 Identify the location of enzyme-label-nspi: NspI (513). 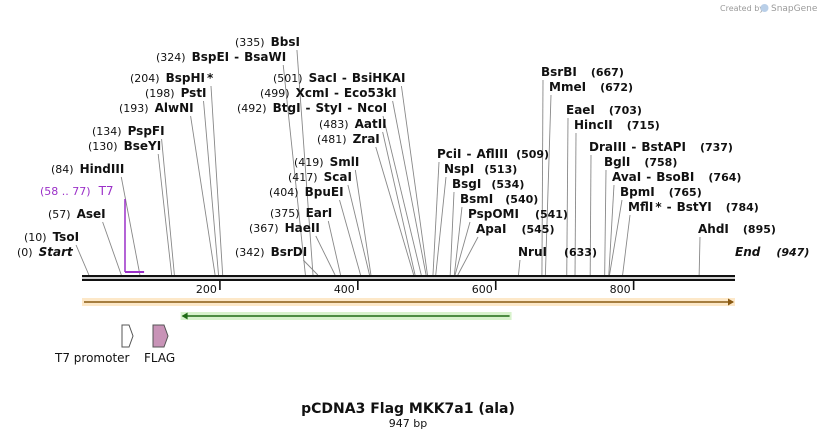
(480, 169).